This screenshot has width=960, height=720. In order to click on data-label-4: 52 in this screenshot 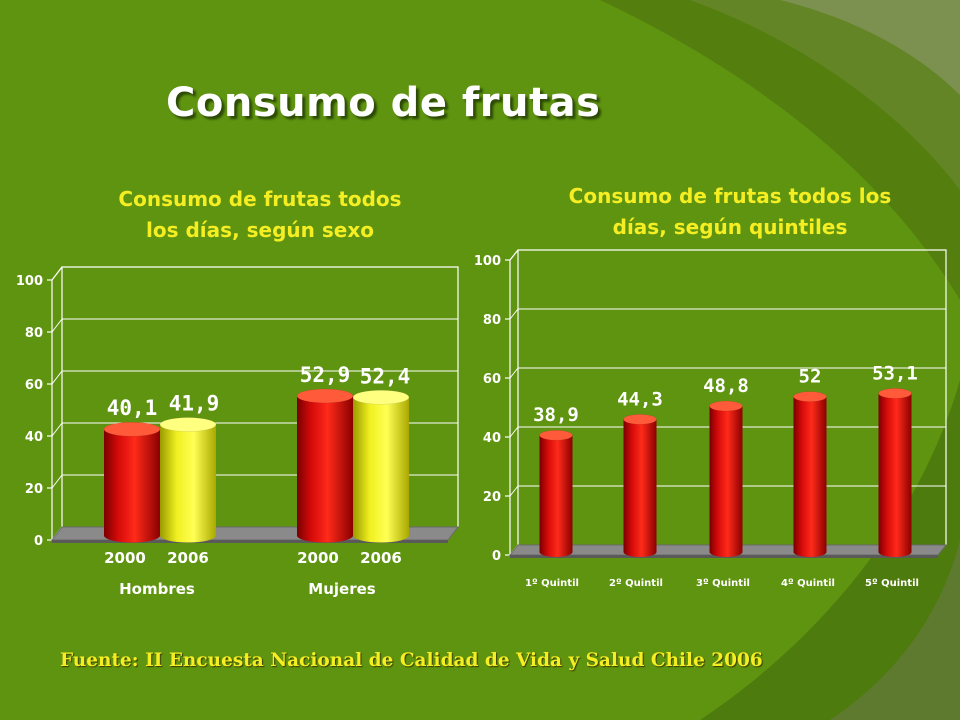, I will do `click(810, 377)`.